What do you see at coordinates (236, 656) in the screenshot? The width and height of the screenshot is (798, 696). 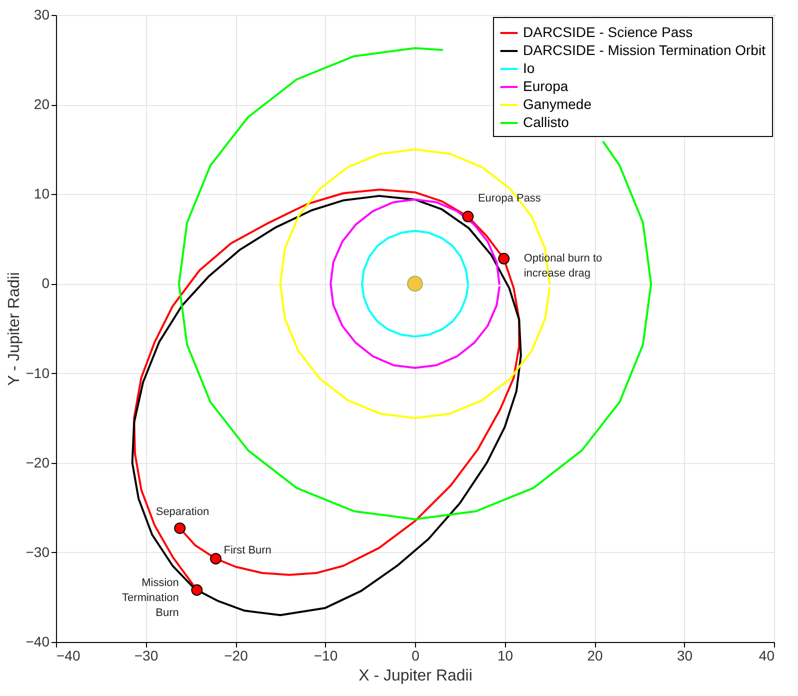 I see `x-tick-label: −20` at bounding box center [236, 656].